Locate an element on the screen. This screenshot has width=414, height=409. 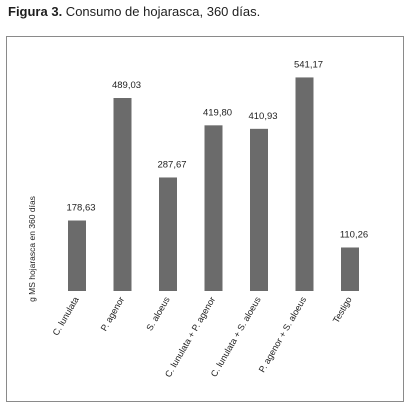
value-label-2: 489,03 is located at coordinates (126, 85).